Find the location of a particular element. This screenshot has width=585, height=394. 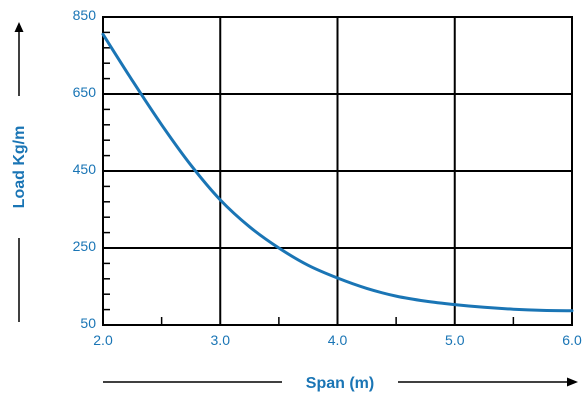

y-tick-label: 650 is located at coordinates (85, 92).